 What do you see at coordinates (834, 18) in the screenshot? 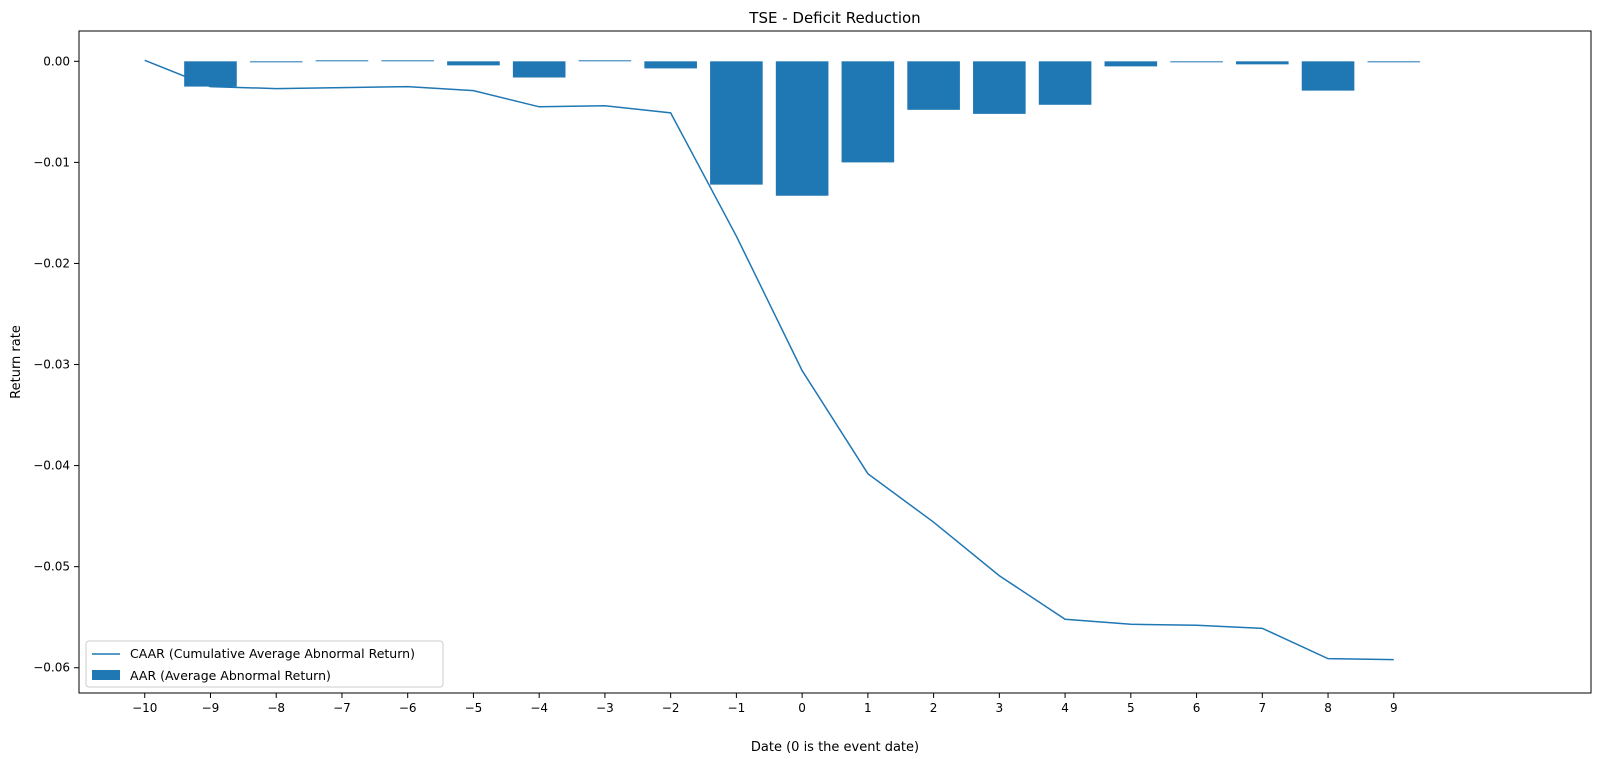
I see `chart-title: TSE - Deficit Reduction` at bounding box center [834, 18].